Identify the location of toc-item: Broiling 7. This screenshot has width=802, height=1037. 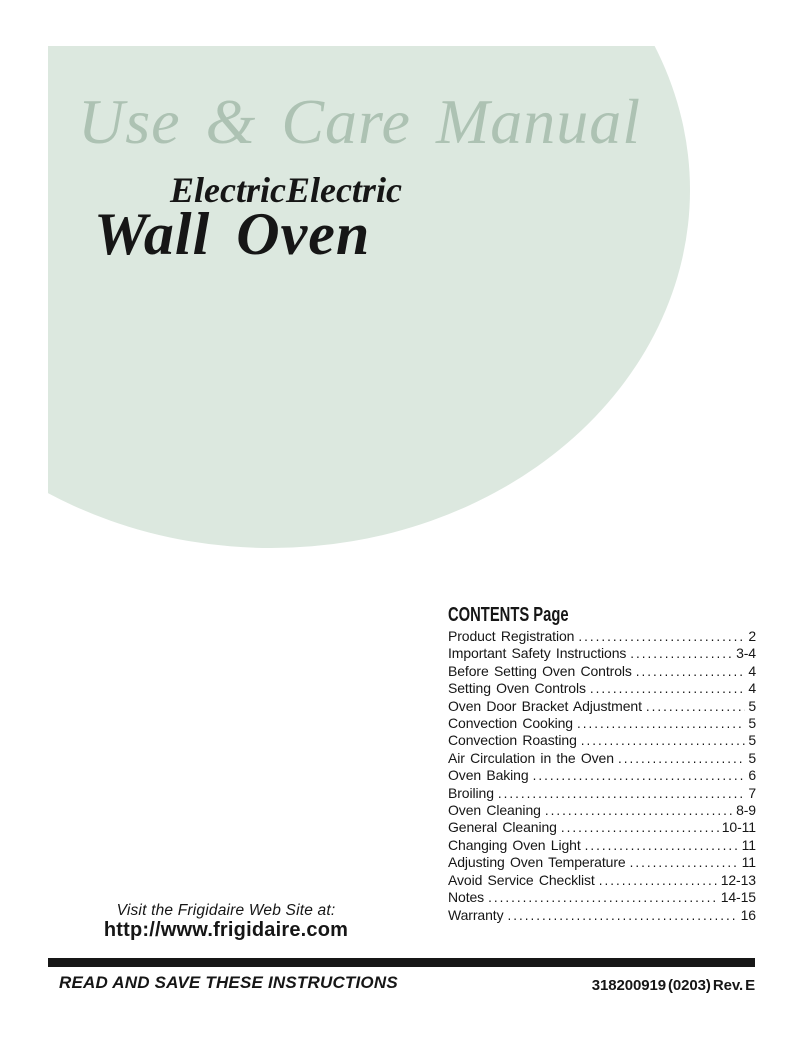
(602, 793).